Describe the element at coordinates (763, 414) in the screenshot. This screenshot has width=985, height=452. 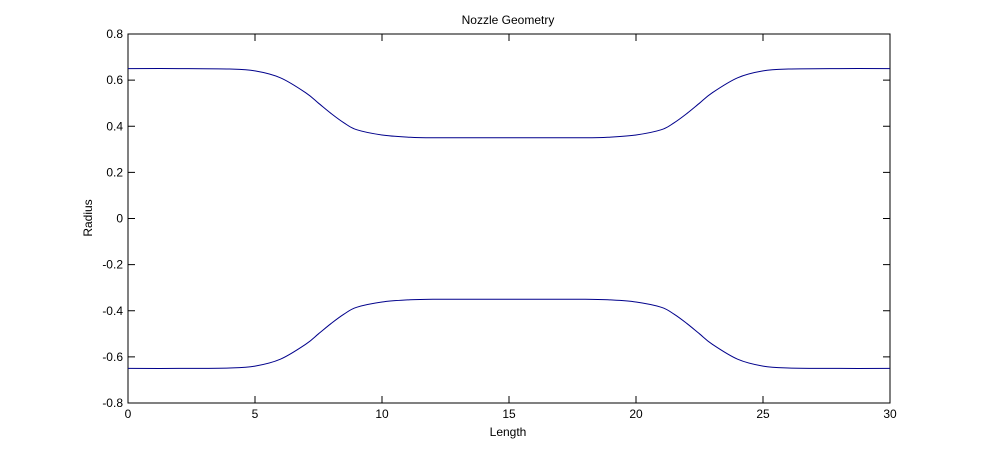
I see `x-tick-label: 25` at that location.